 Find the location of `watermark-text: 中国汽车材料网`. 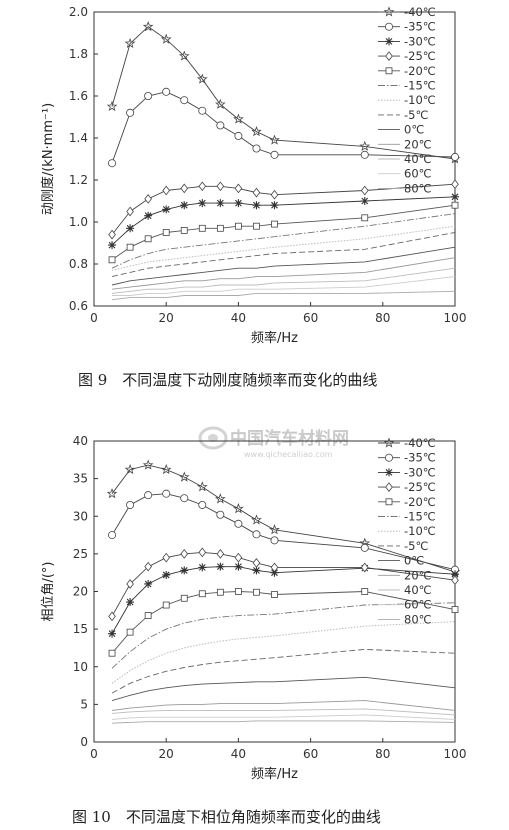

watermark-text: 中国汽车材料网 is located at coordinates (289, 438).